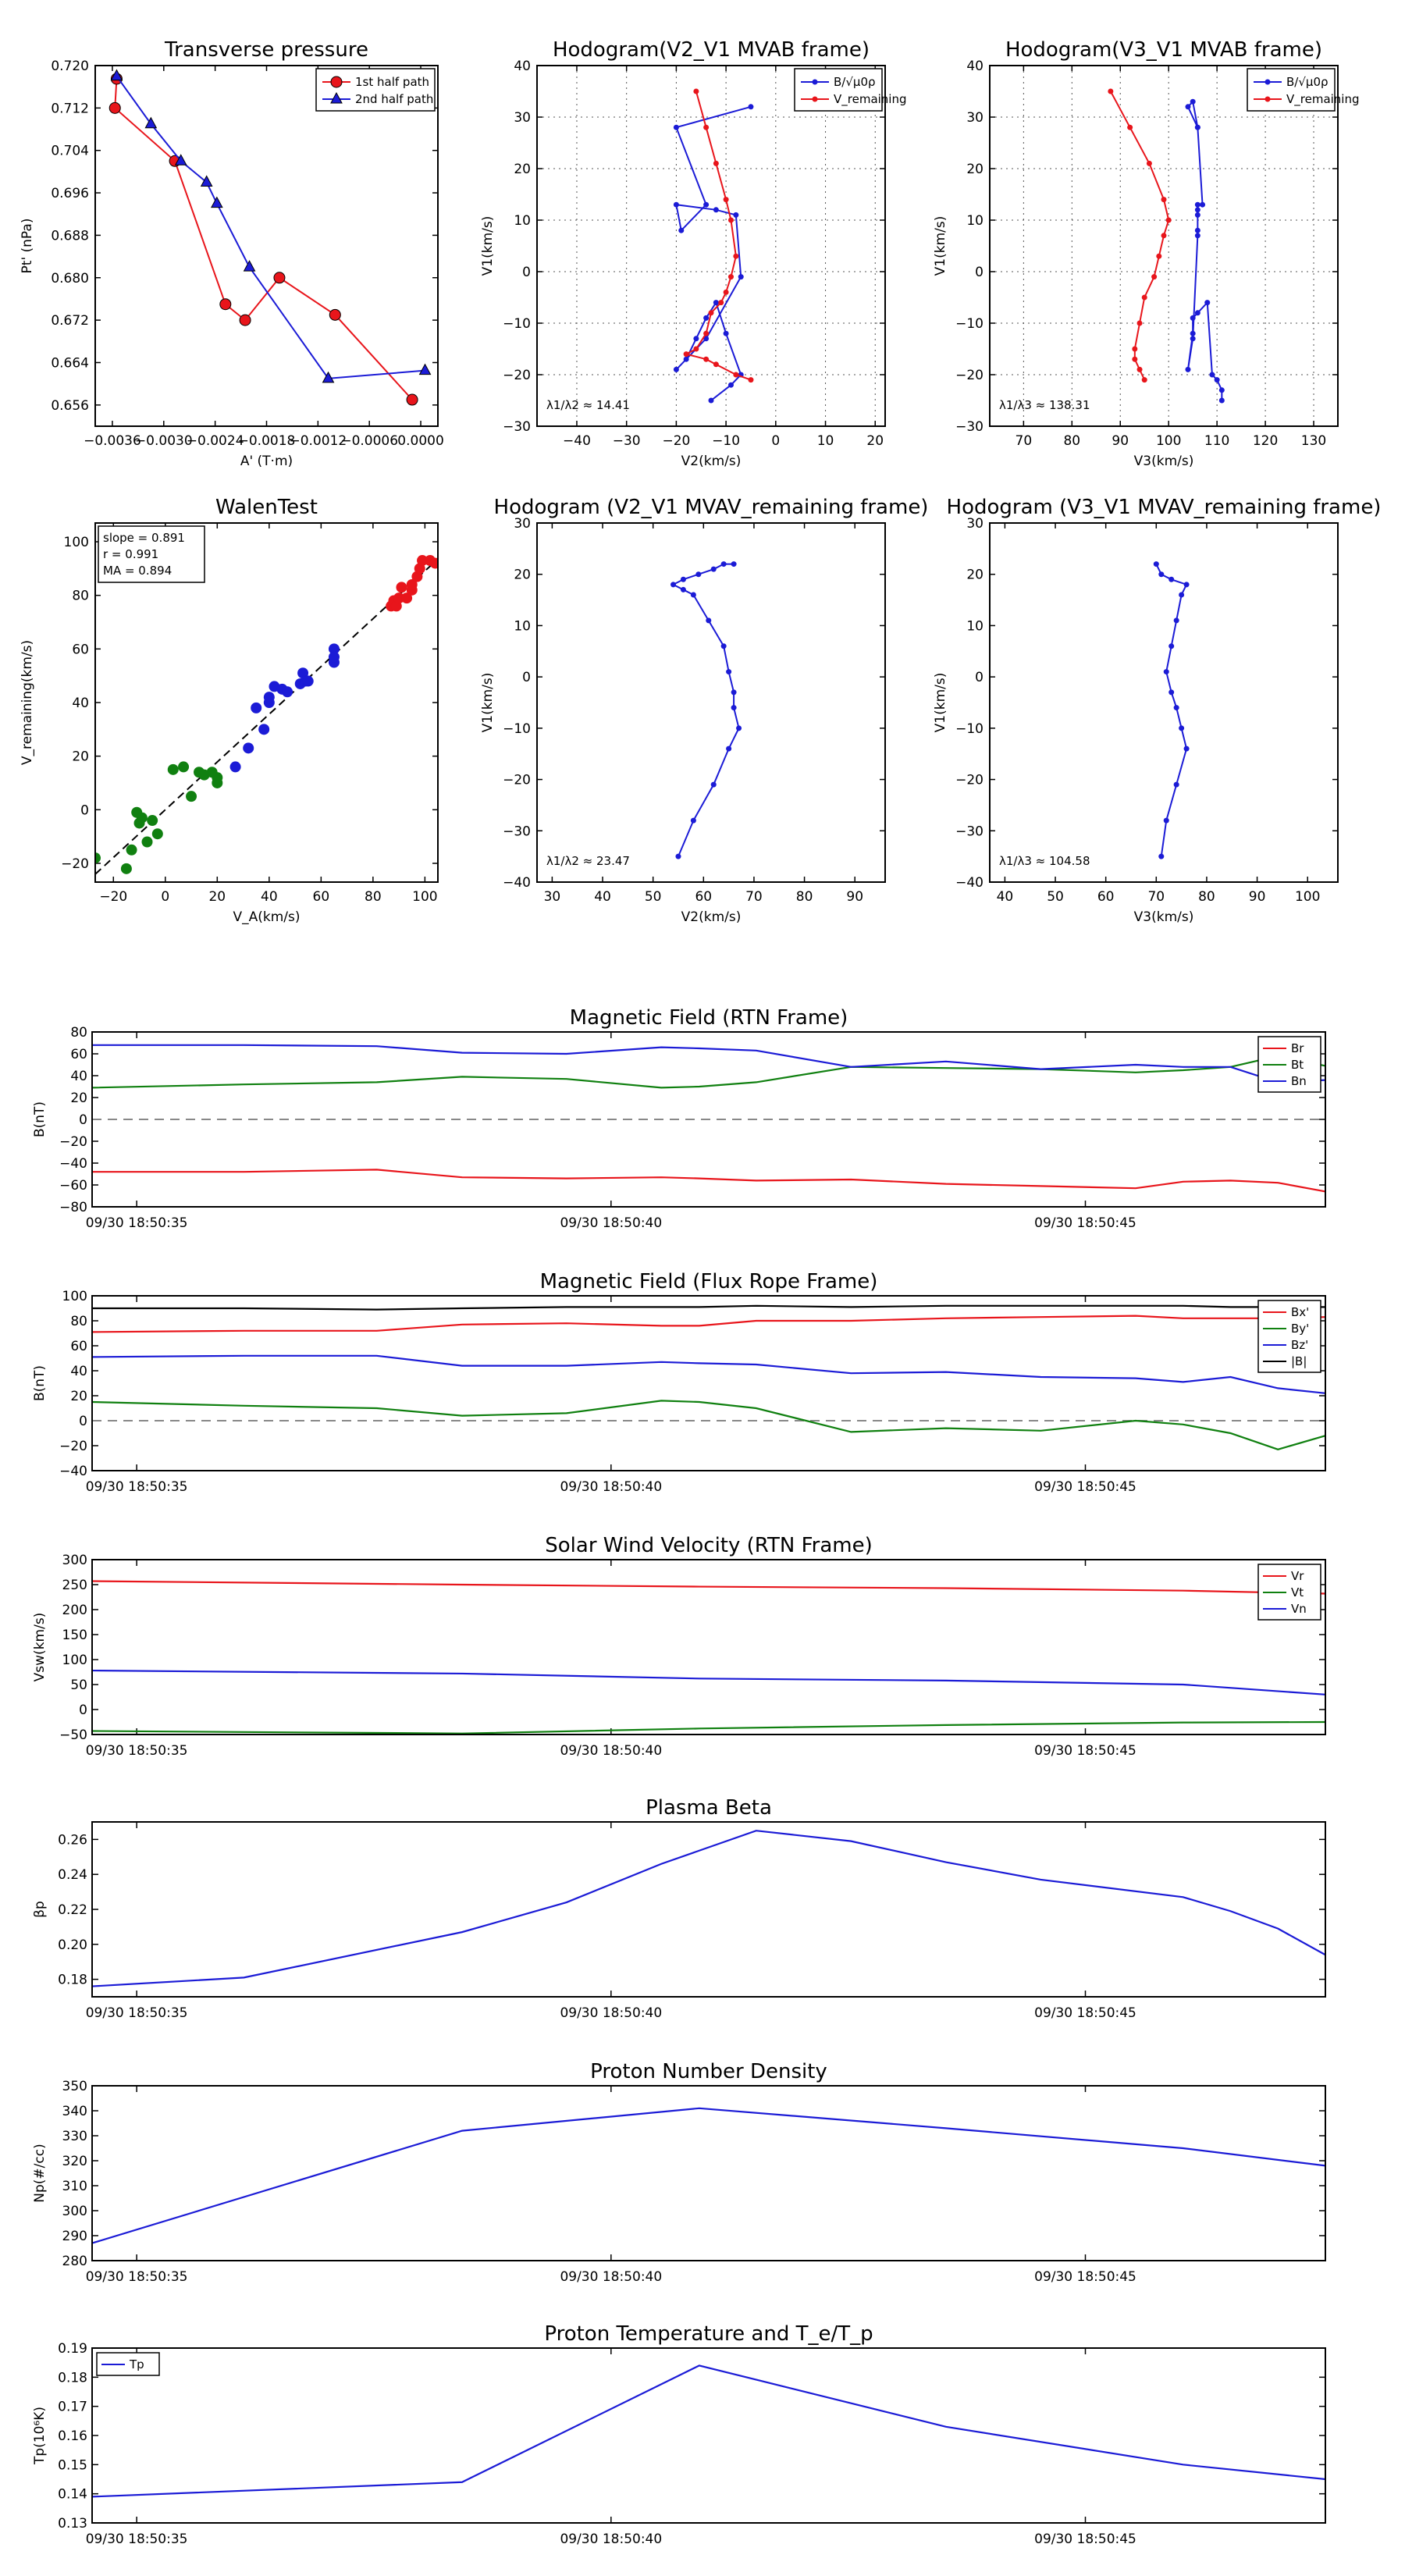  Describe the element at coordinates (1297, 1048) in the screenshot. I see `legend-label: Br` at that location.